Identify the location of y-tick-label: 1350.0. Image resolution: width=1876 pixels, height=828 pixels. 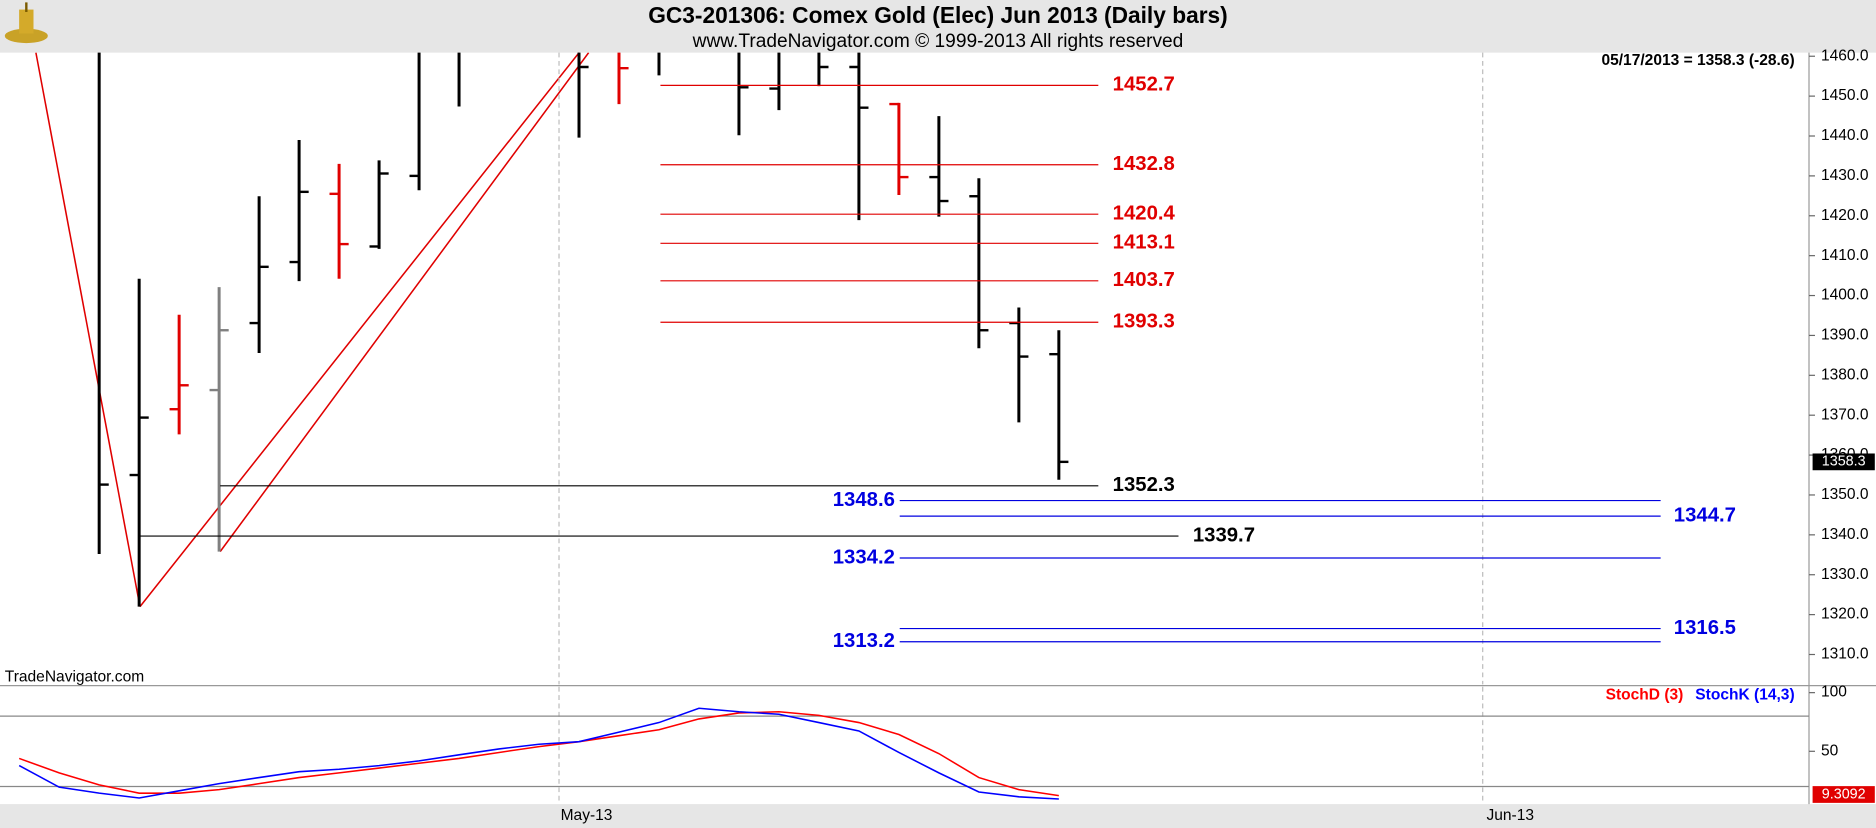
(1845, 494).